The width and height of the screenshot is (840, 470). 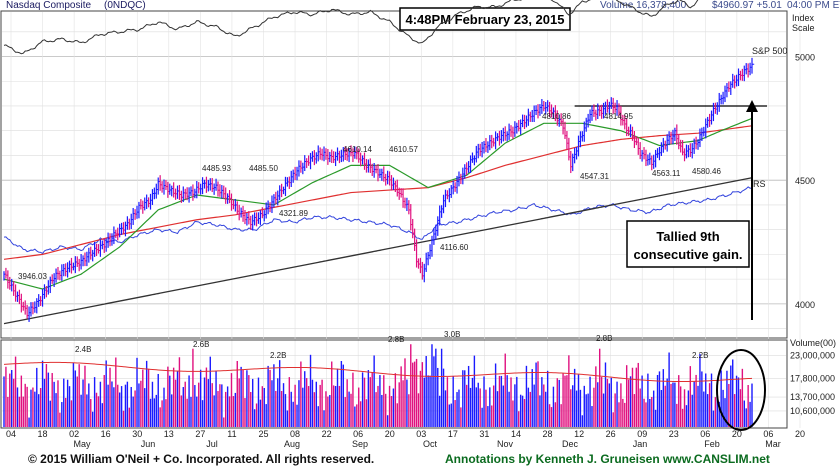 What do you see at coordinates (812, 397) in the screenshot?
I see `volume-tick-label: 13,700,000` at bounding box center [812, 397].